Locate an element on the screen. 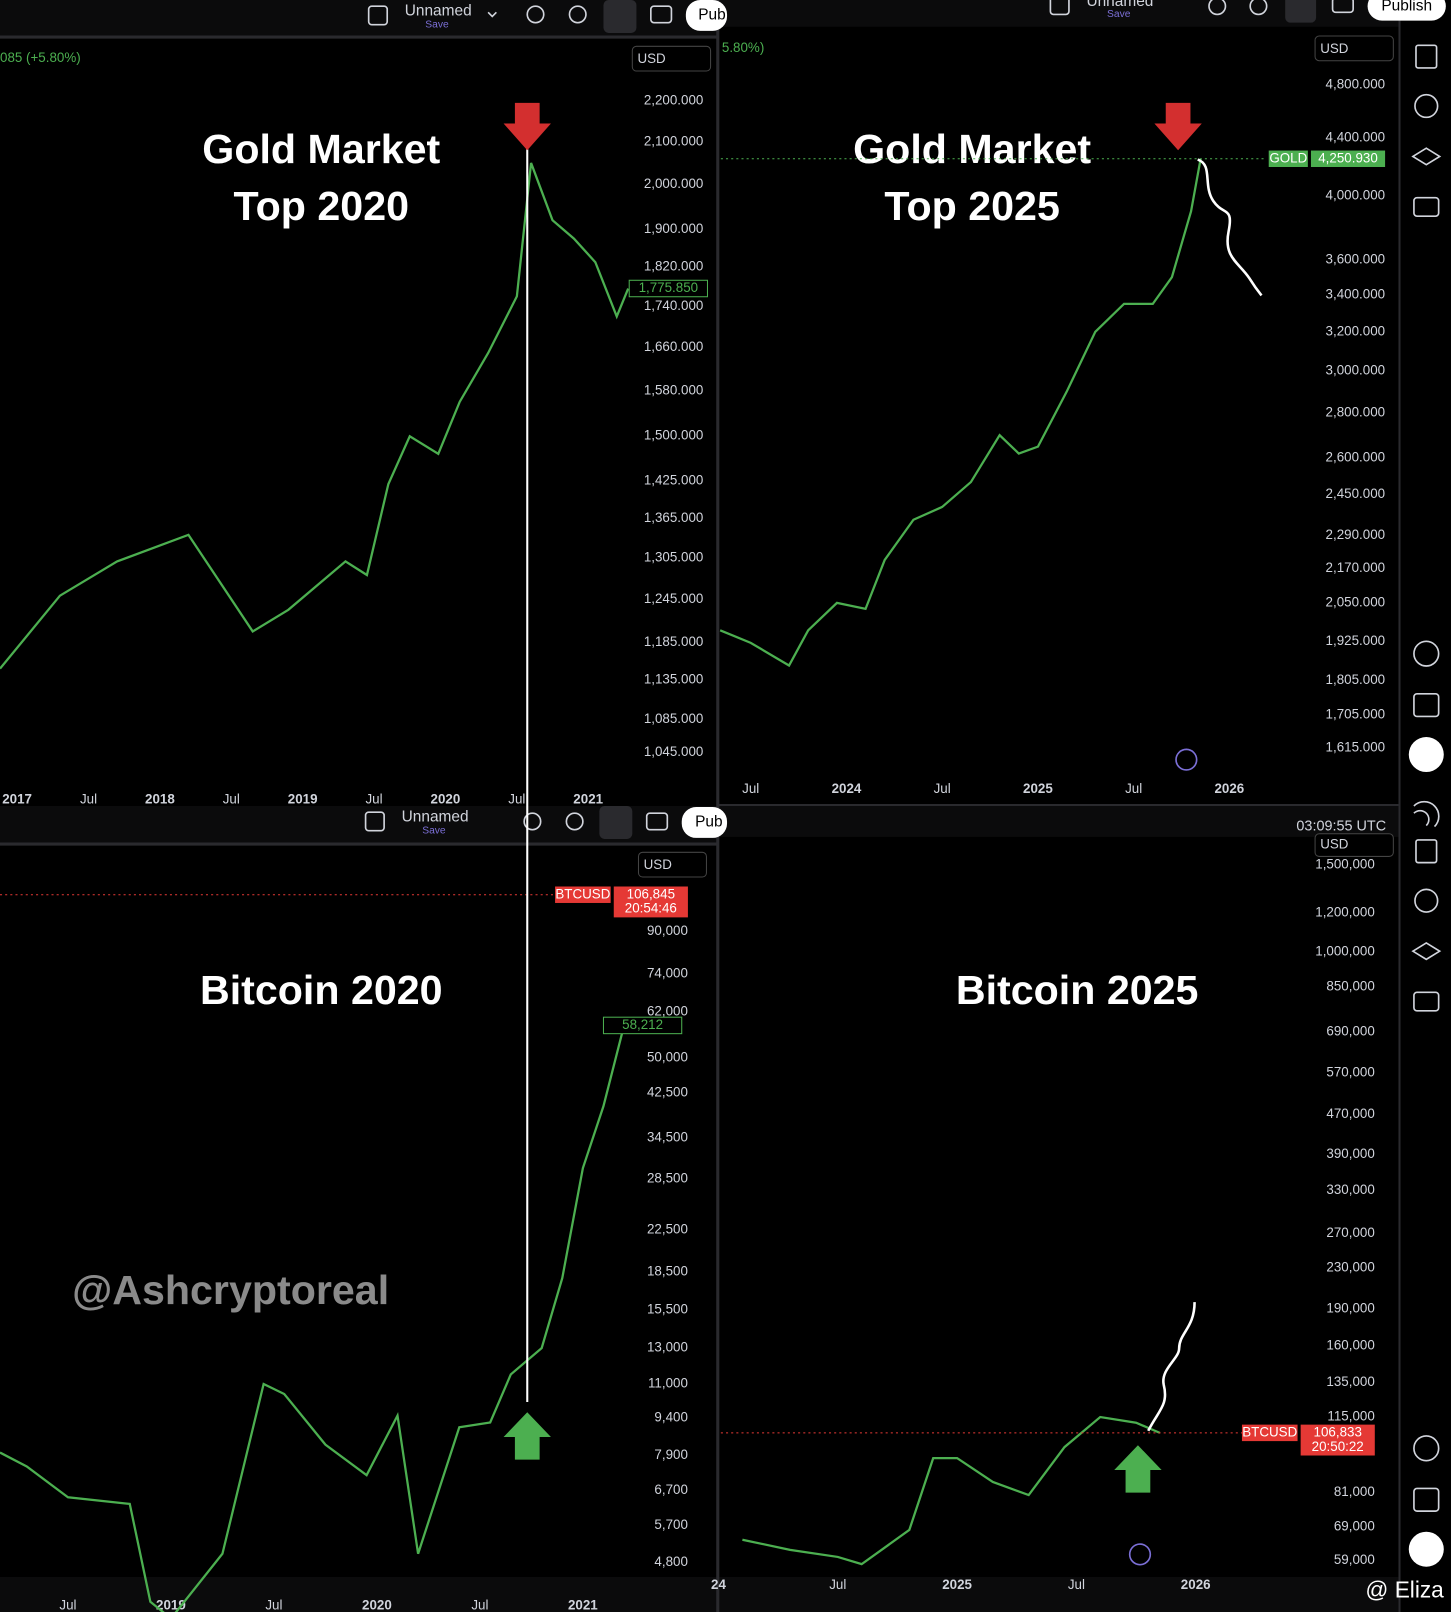 This screenshot has width=1451, height=1612. y-tick-label: 230,000 is located at coordinates (1350, 1267).